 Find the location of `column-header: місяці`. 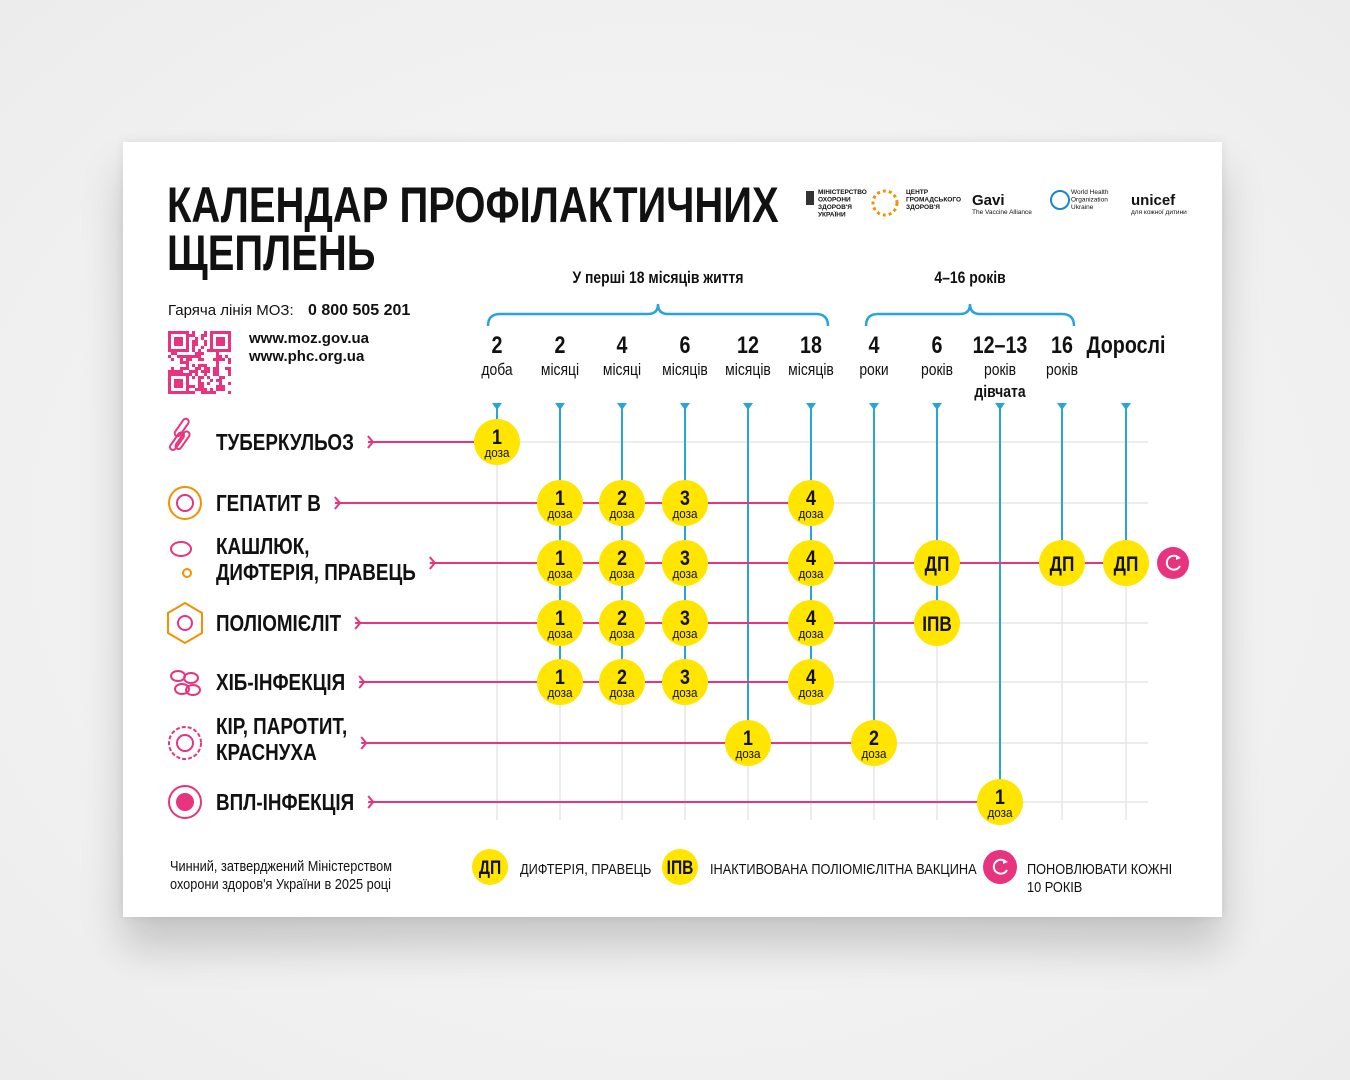

column-header: місяці is located at coordinates (560, 370).